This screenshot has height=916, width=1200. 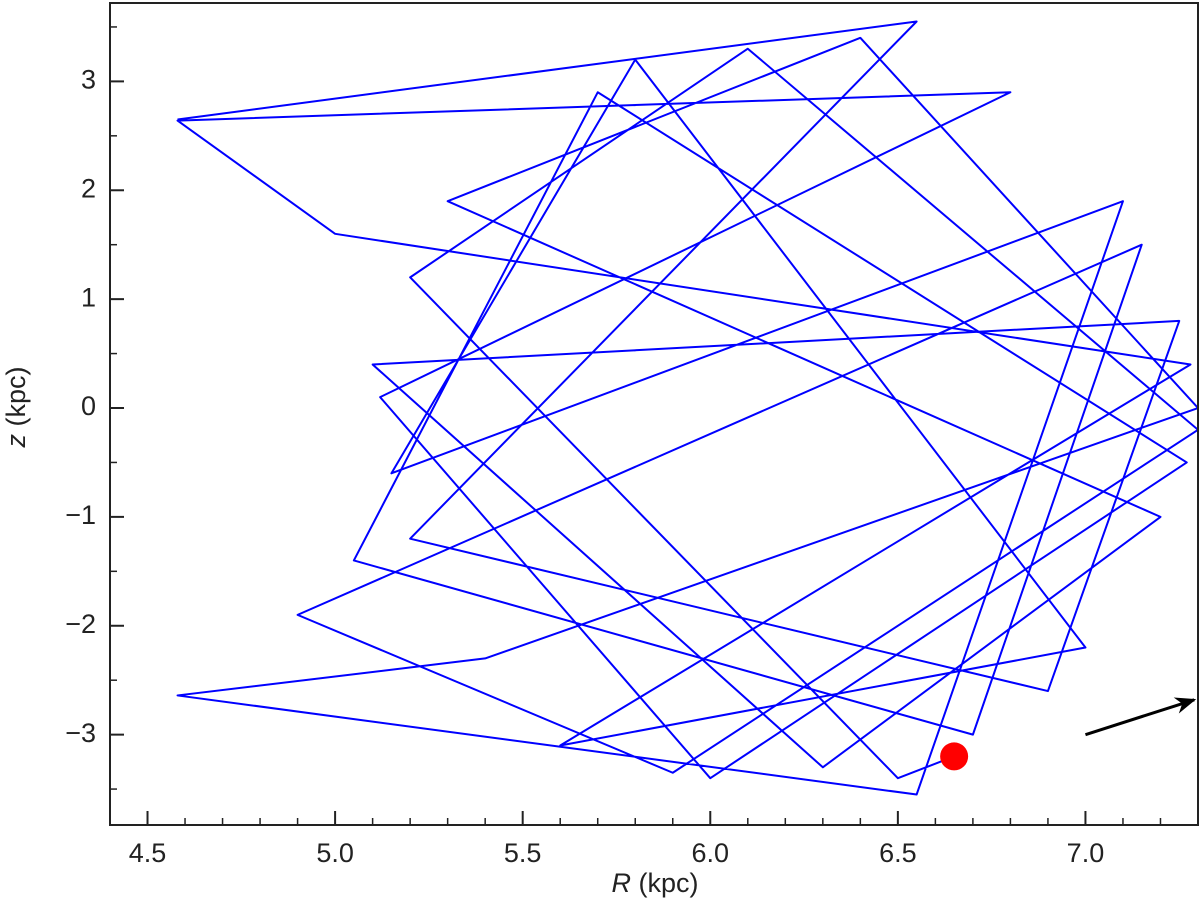 I want to click on y-tick-label: 1, so click(x=88, y=297).